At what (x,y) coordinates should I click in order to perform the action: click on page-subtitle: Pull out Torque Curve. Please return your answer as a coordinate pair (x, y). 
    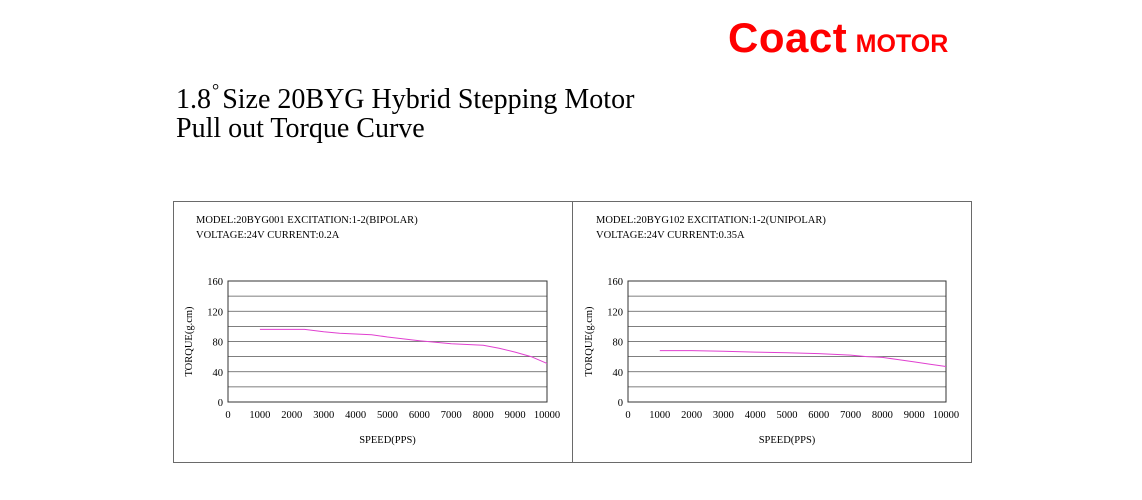
    Looking at the image, I should click on (300, 128).